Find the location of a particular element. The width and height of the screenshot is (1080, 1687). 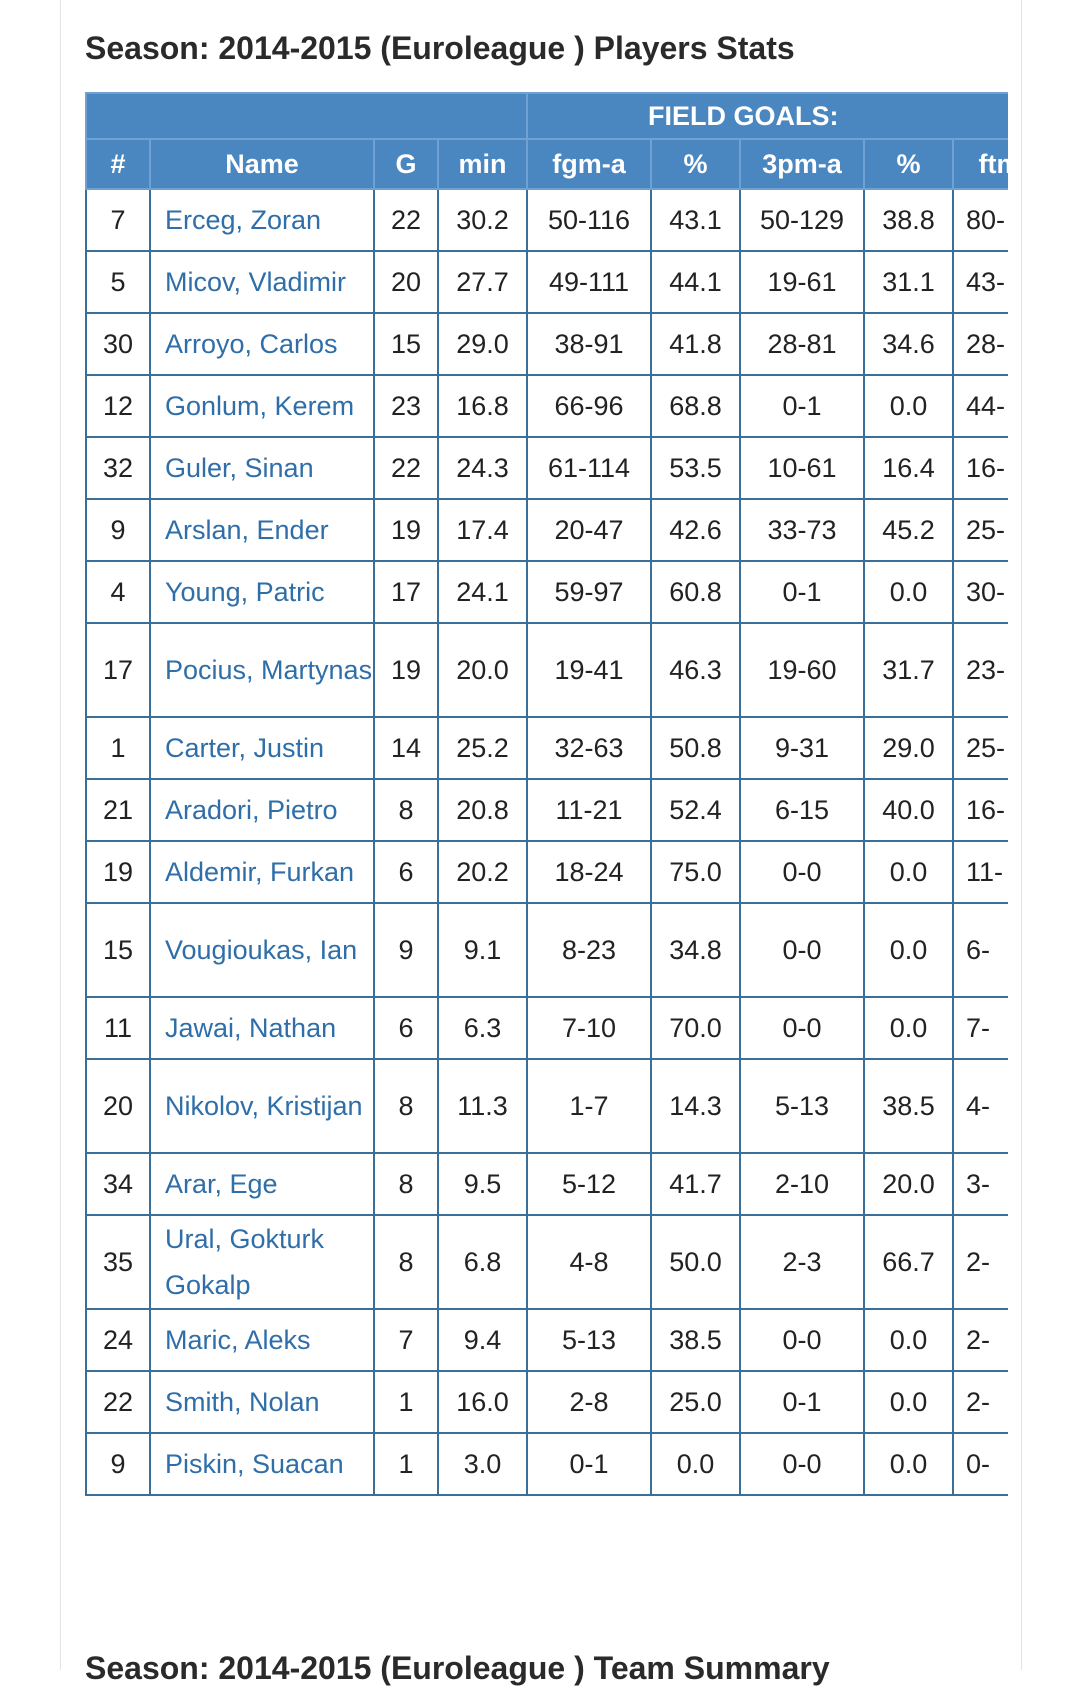

fg-pct-cell: 34.8 is located at coordinates (695, 950).